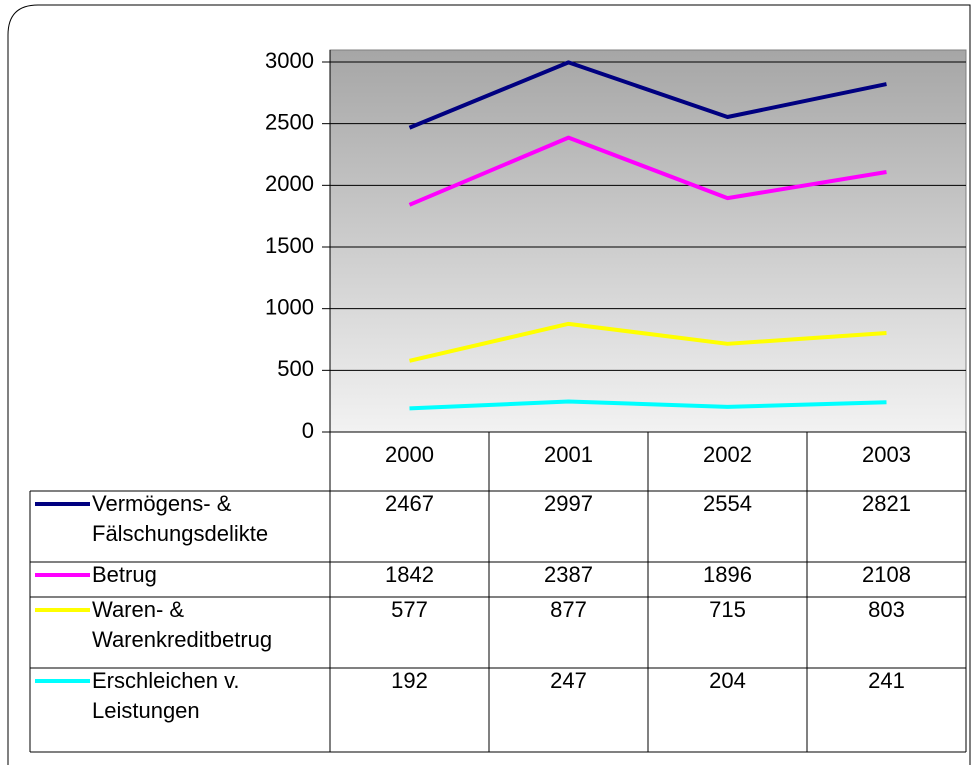 This screenshot has height=769, width=974. I want to click on legend-label: Vermögens- & Fälschungsdelikte, so click(180, 518).